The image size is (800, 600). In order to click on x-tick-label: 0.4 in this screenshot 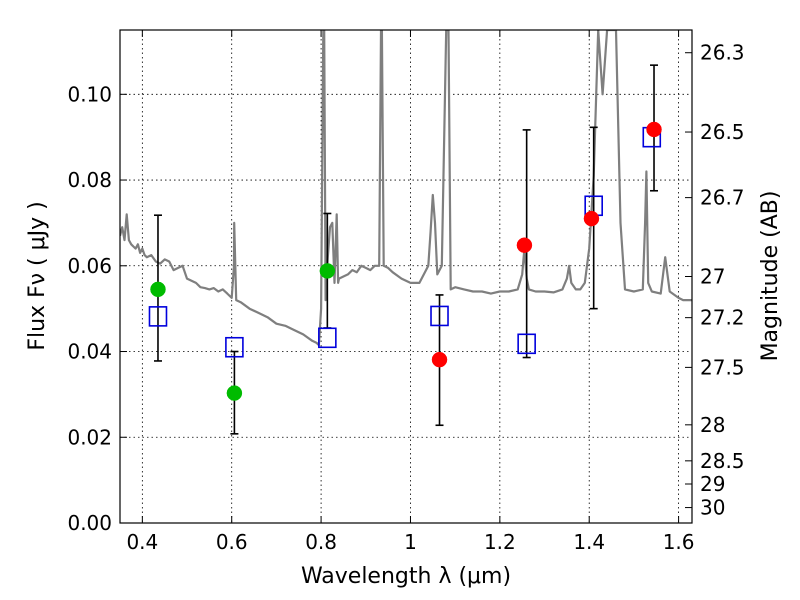, I will do `click(142, 542)`.